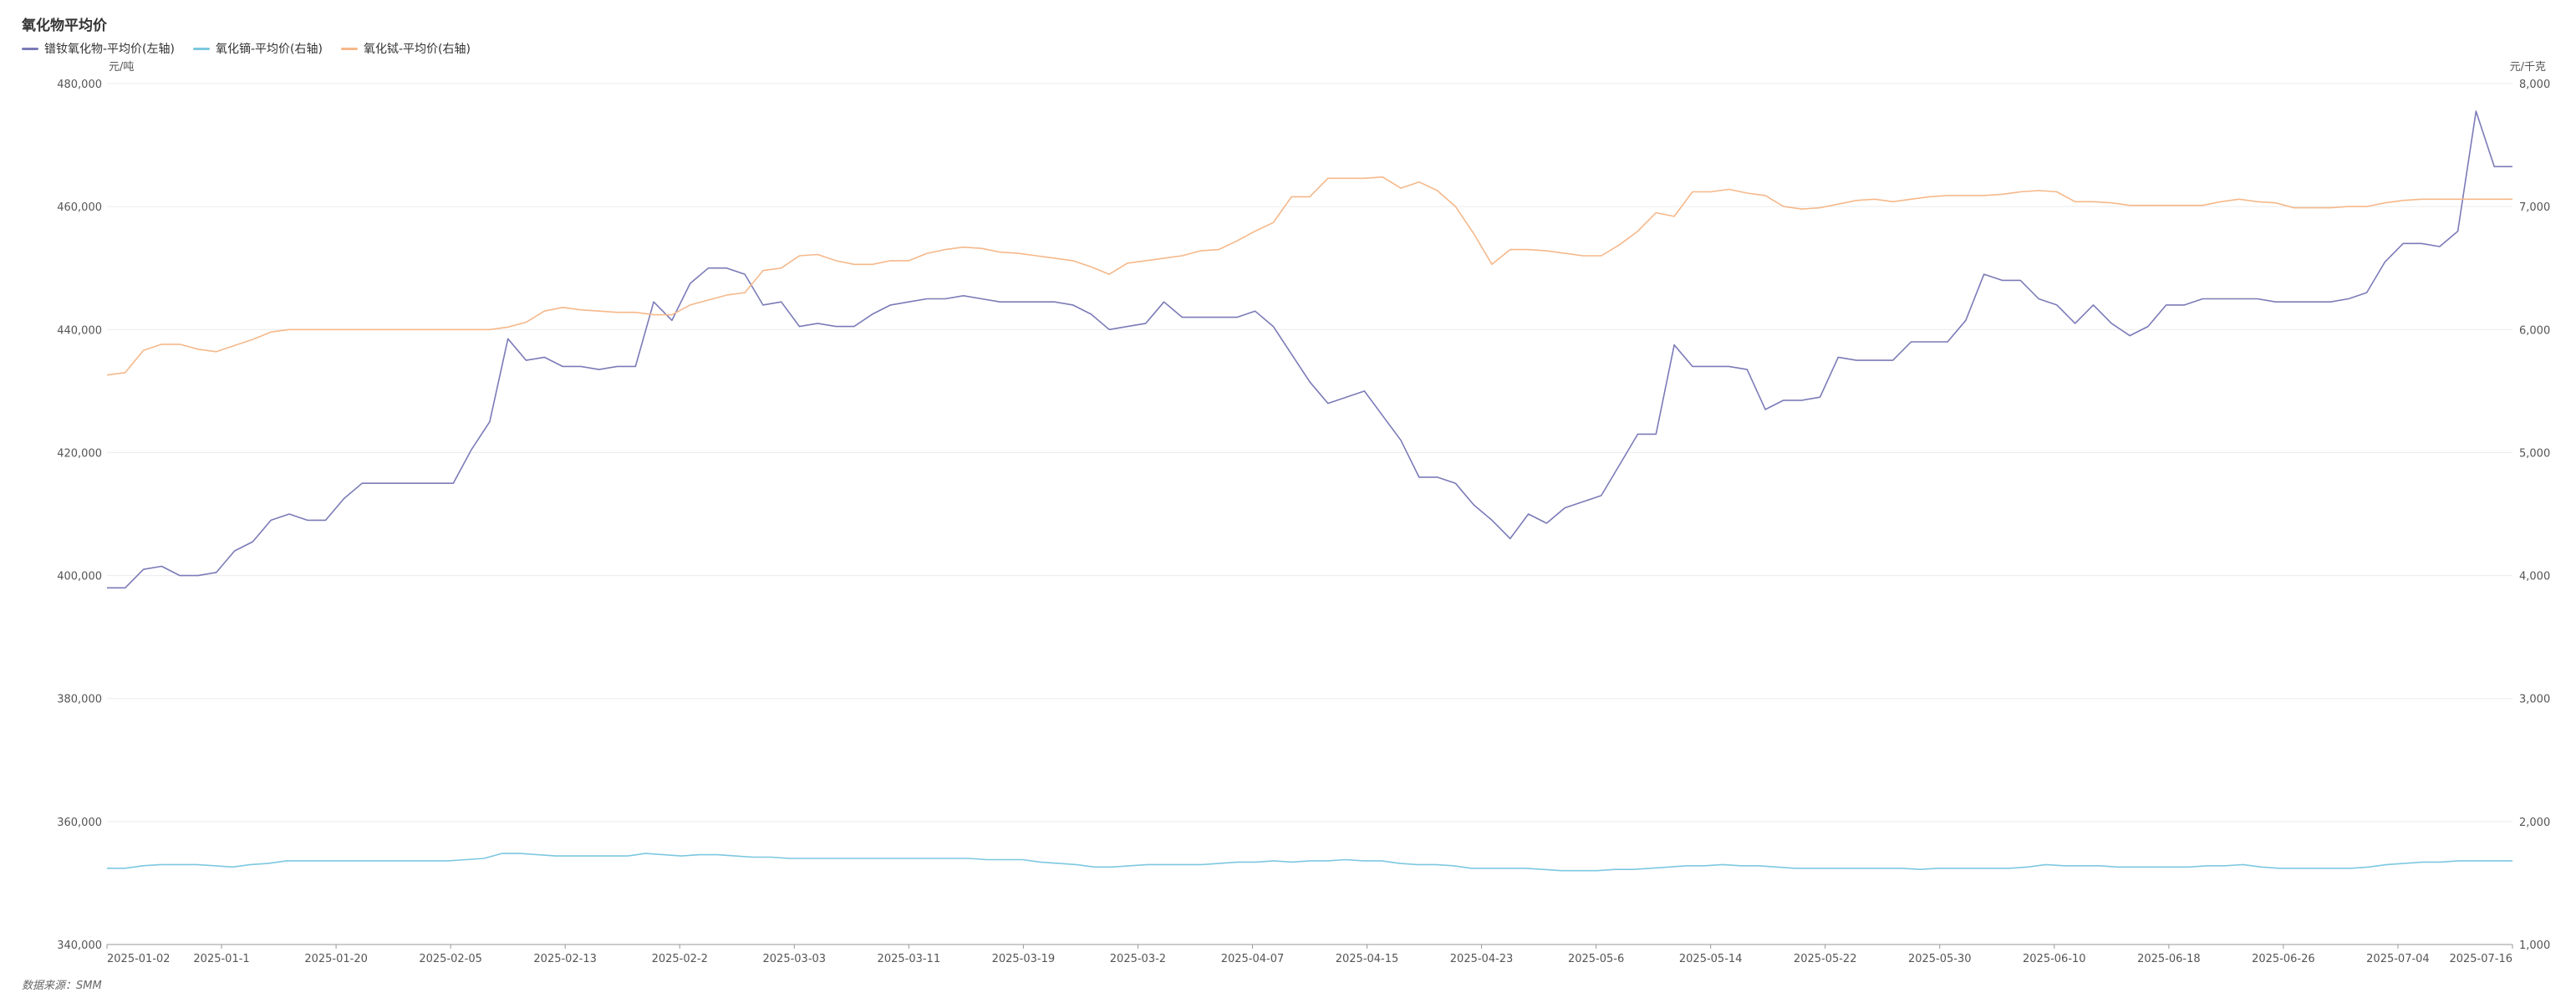 The image size is (2576, 1003). Describe the element at coordinates (109, 49) in the screenshot. I see `legend-label-prnd: 镨钕氧化物-平均价(左轴)` at that location.